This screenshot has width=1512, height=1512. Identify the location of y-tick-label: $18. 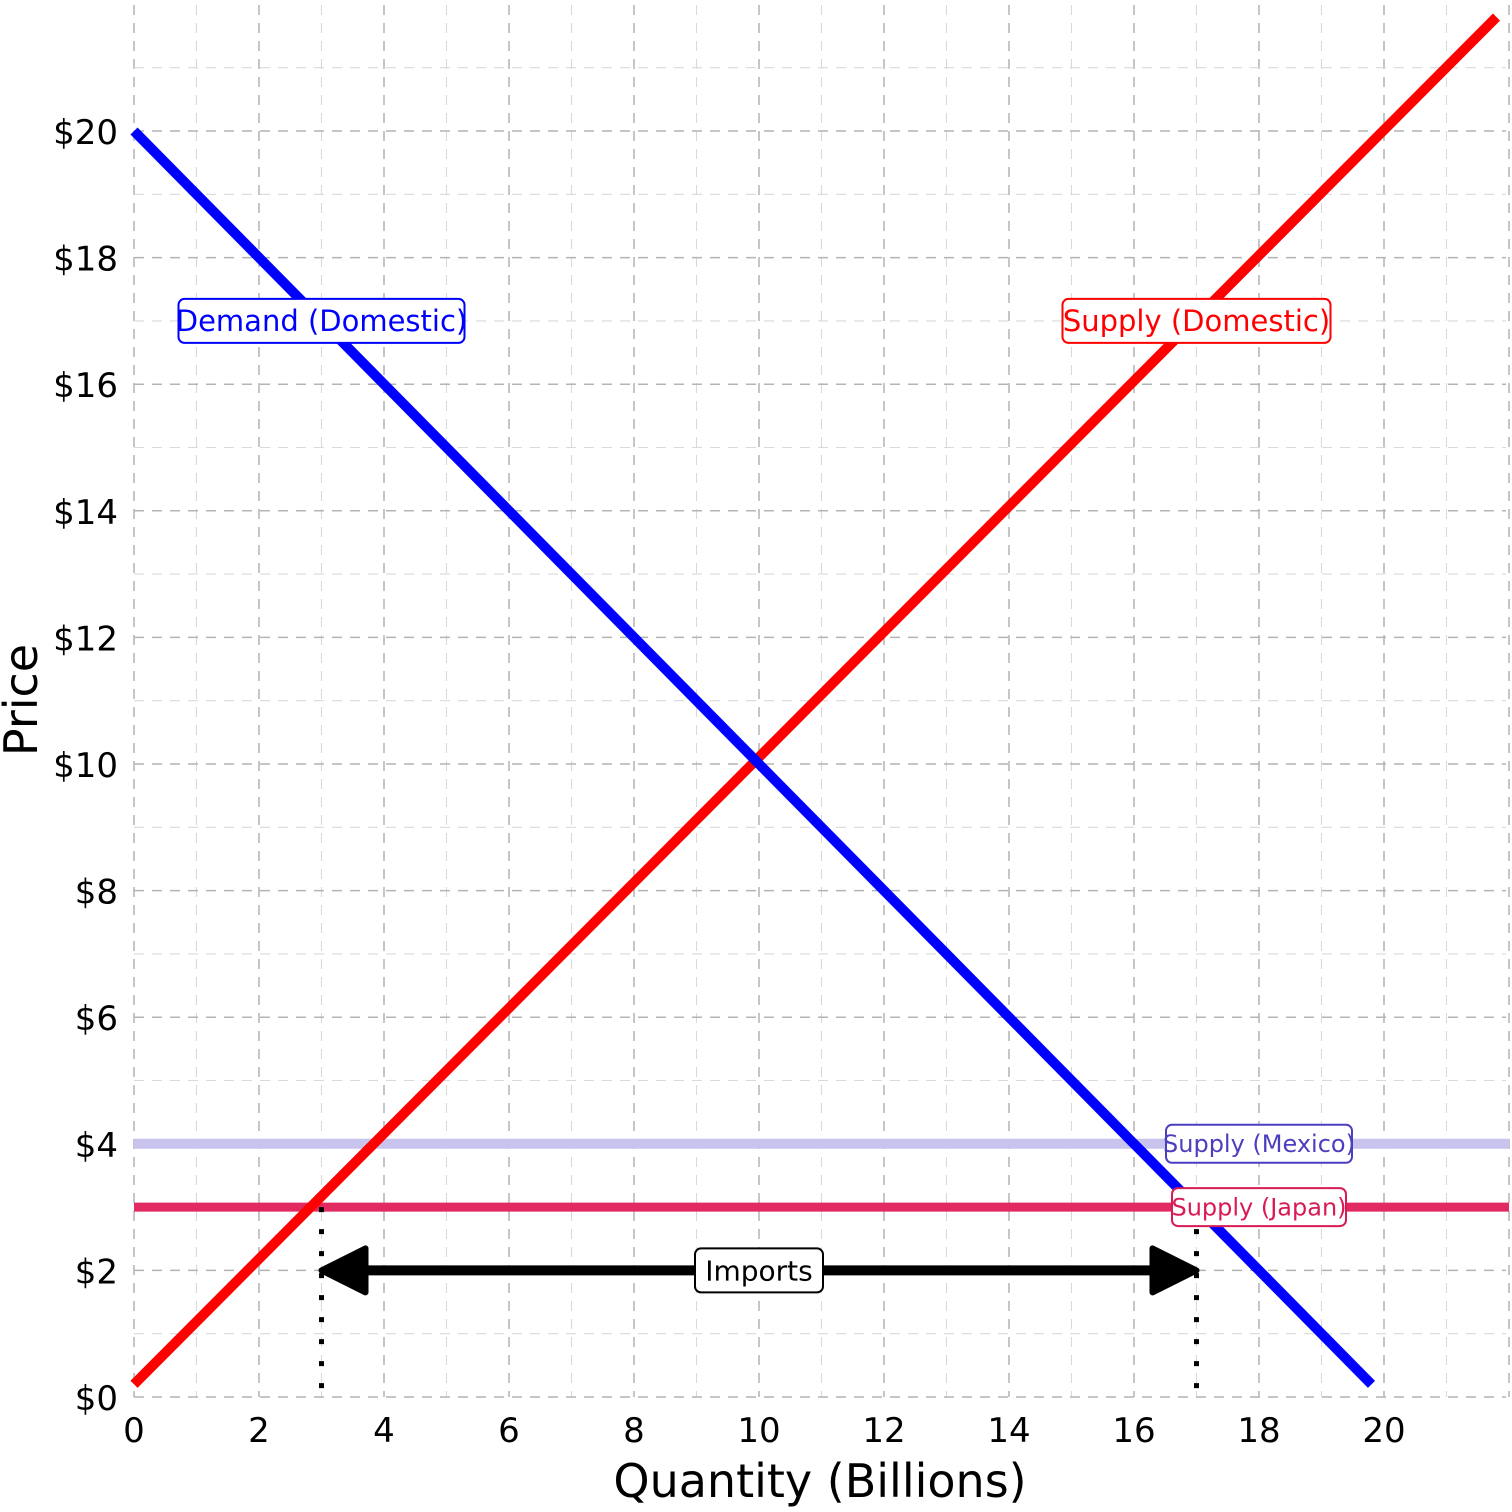
(85, 260).